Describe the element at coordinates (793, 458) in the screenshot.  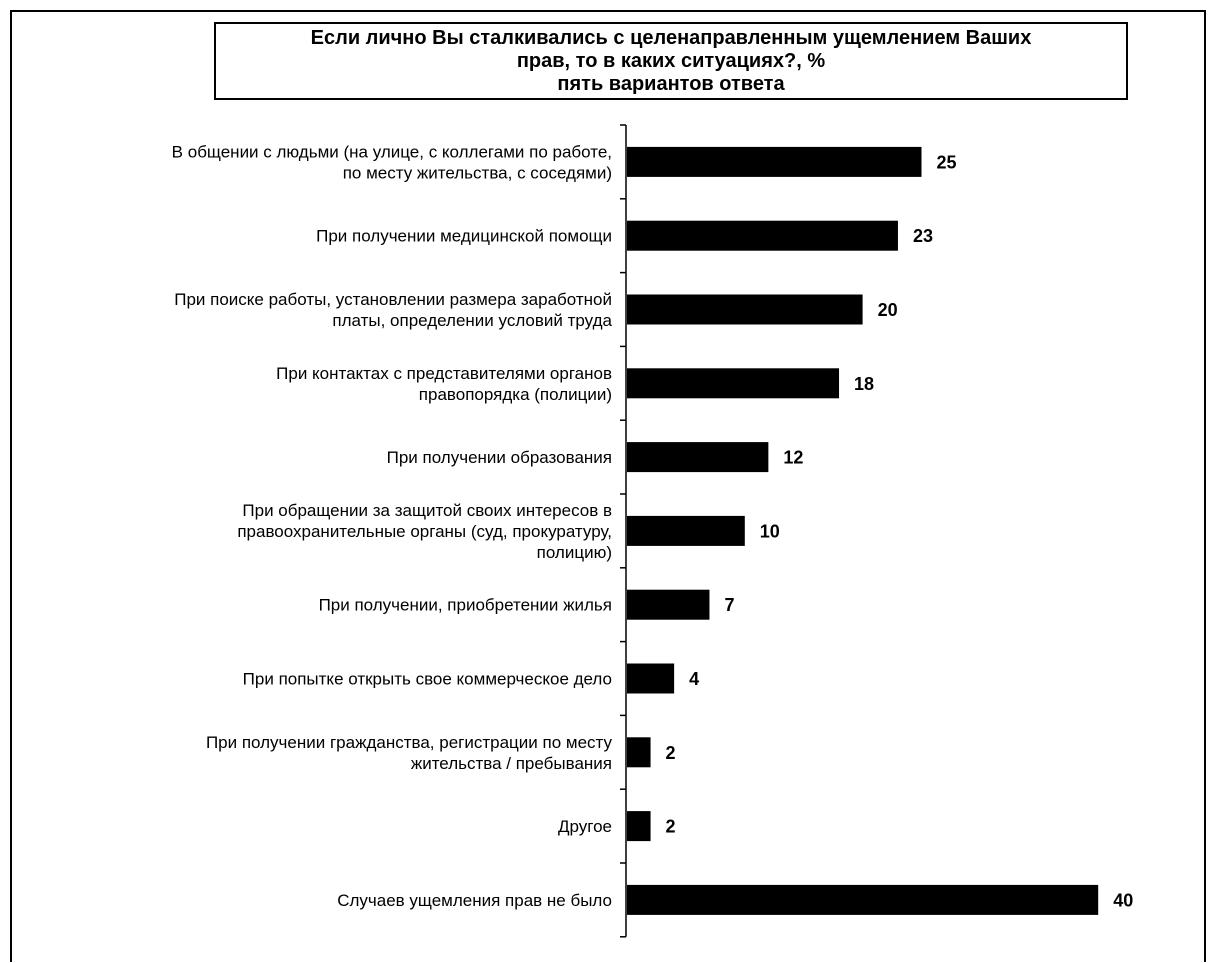
I see `data-label-5: 12` at that location.